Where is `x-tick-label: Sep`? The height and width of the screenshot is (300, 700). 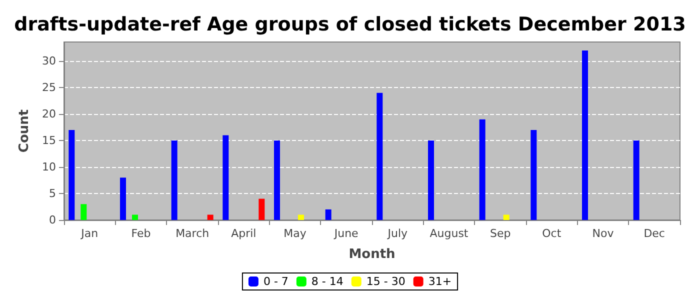
x-tick-label: Sep is located at coordinates (500, 233).